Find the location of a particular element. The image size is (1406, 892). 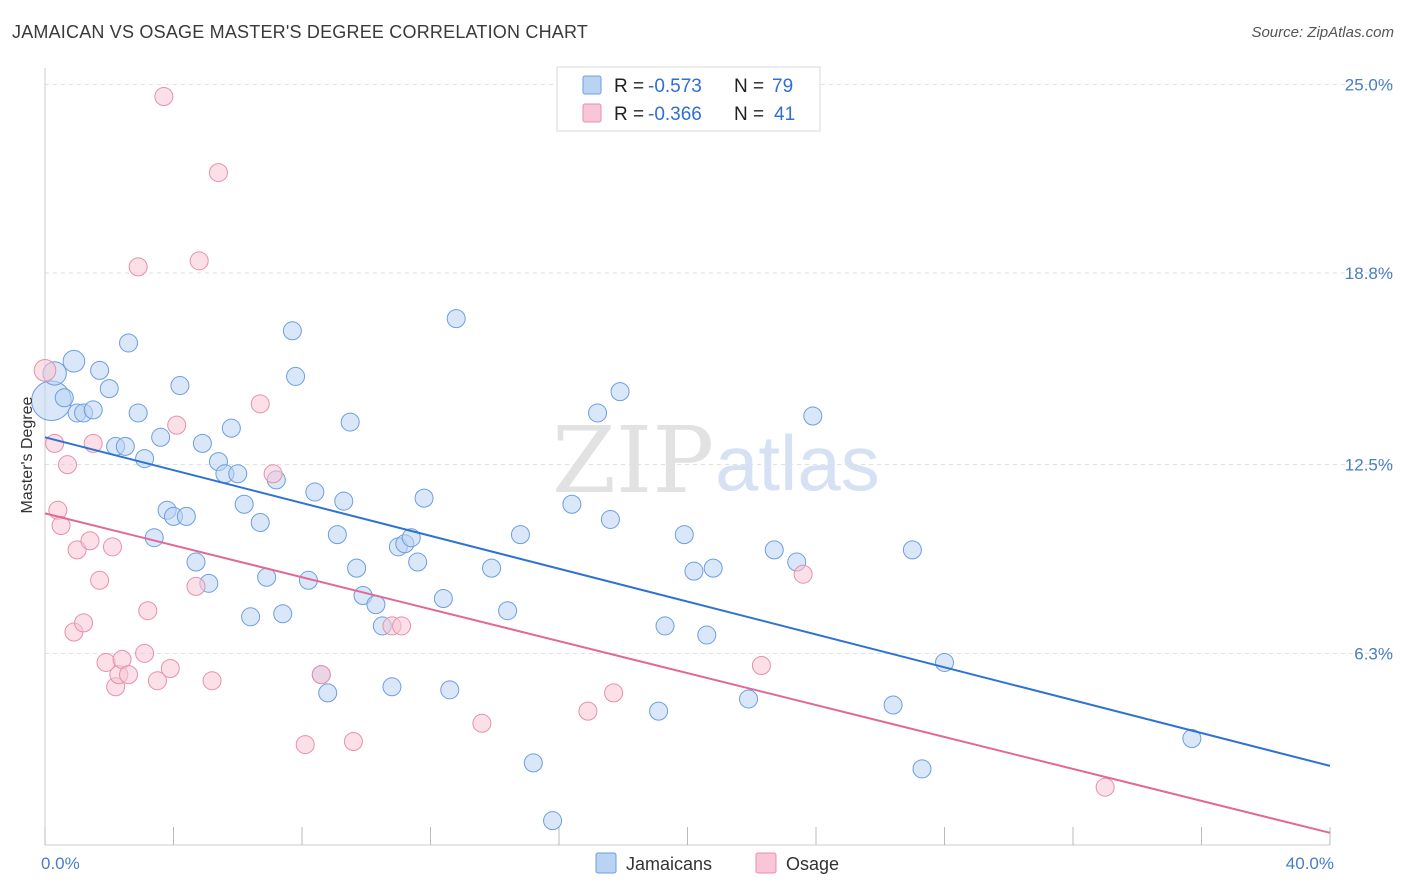

y-tick-label: 25.0% is located at coordinates (1369, 84).